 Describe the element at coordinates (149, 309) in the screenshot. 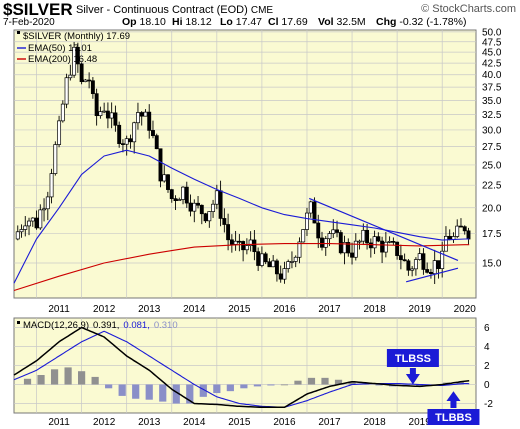

I see `price-x-tick-label: 2013` at that location.